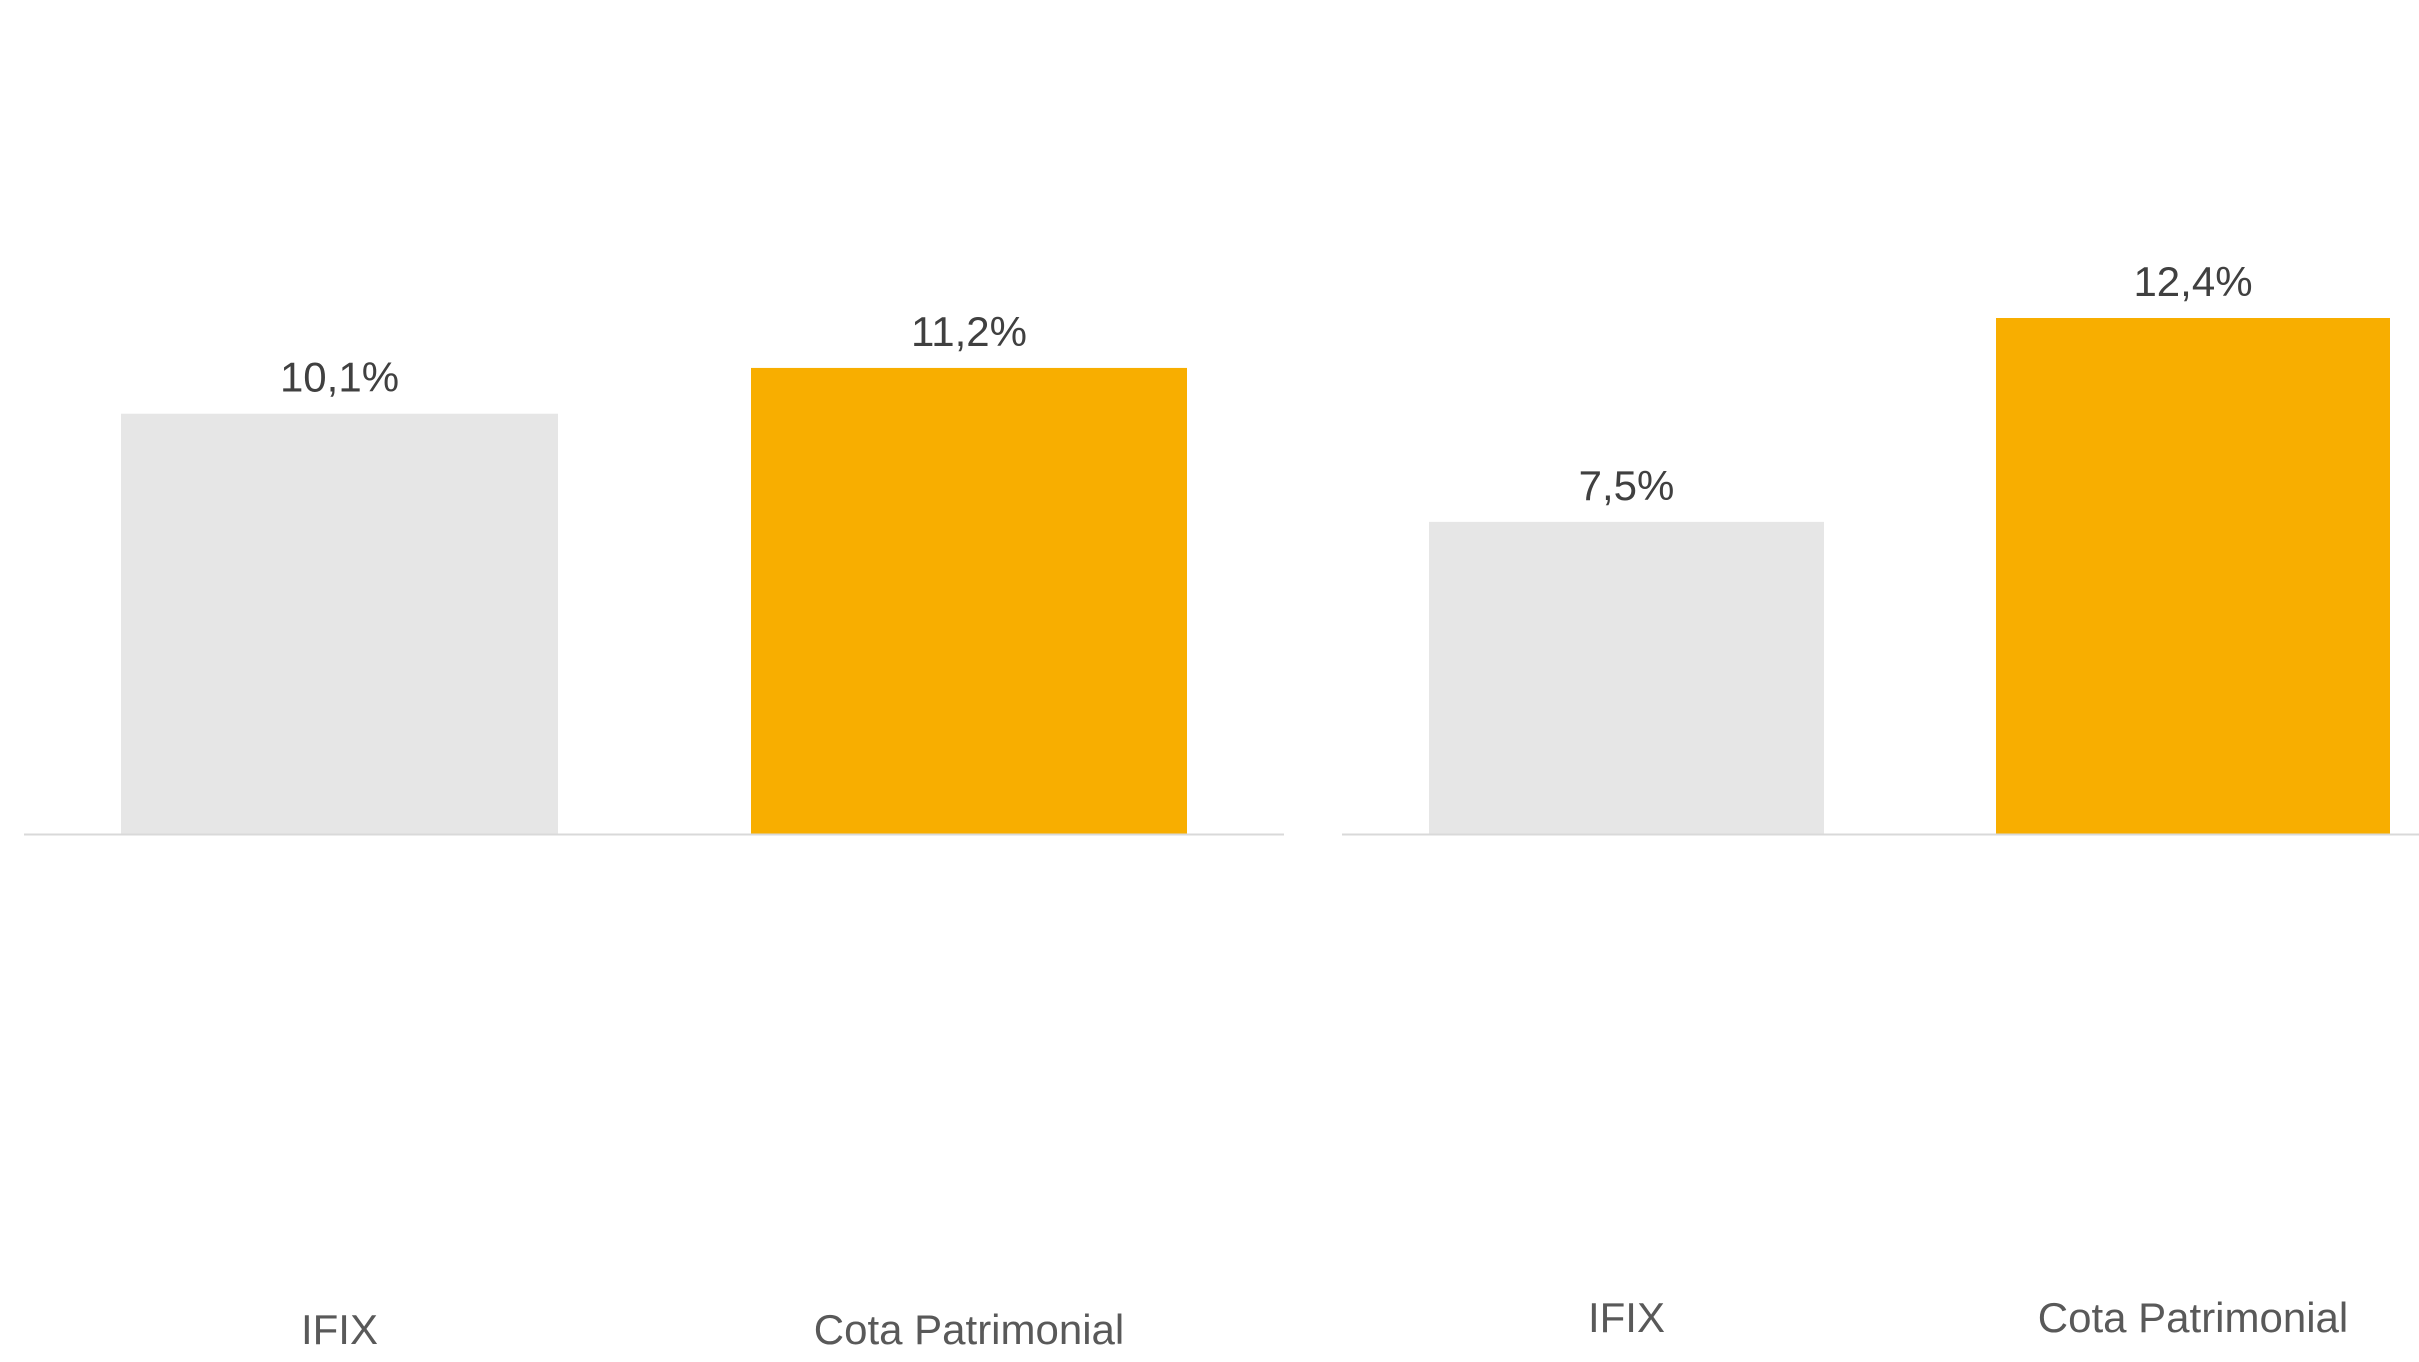  I want to click on data-label-cota-patrimonial: 11,2%, so click(969, 331).